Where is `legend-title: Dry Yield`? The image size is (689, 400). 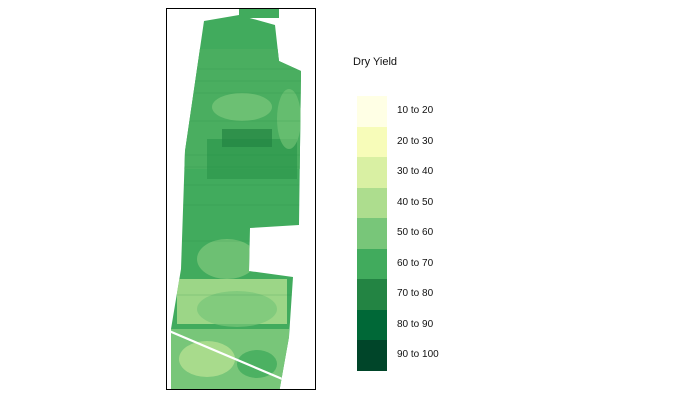
legend-title: Dry Yield is located at coordinates (375, 62).